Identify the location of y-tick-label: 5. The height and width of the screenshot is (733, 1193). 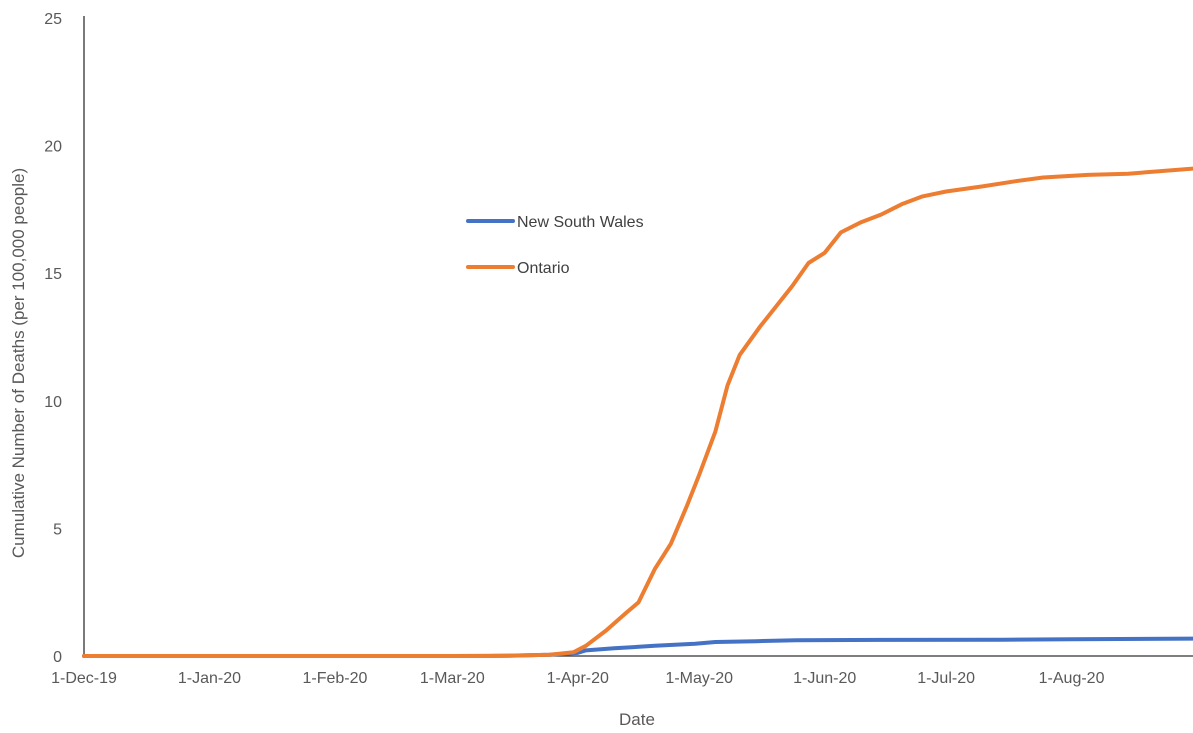
(57, 529).